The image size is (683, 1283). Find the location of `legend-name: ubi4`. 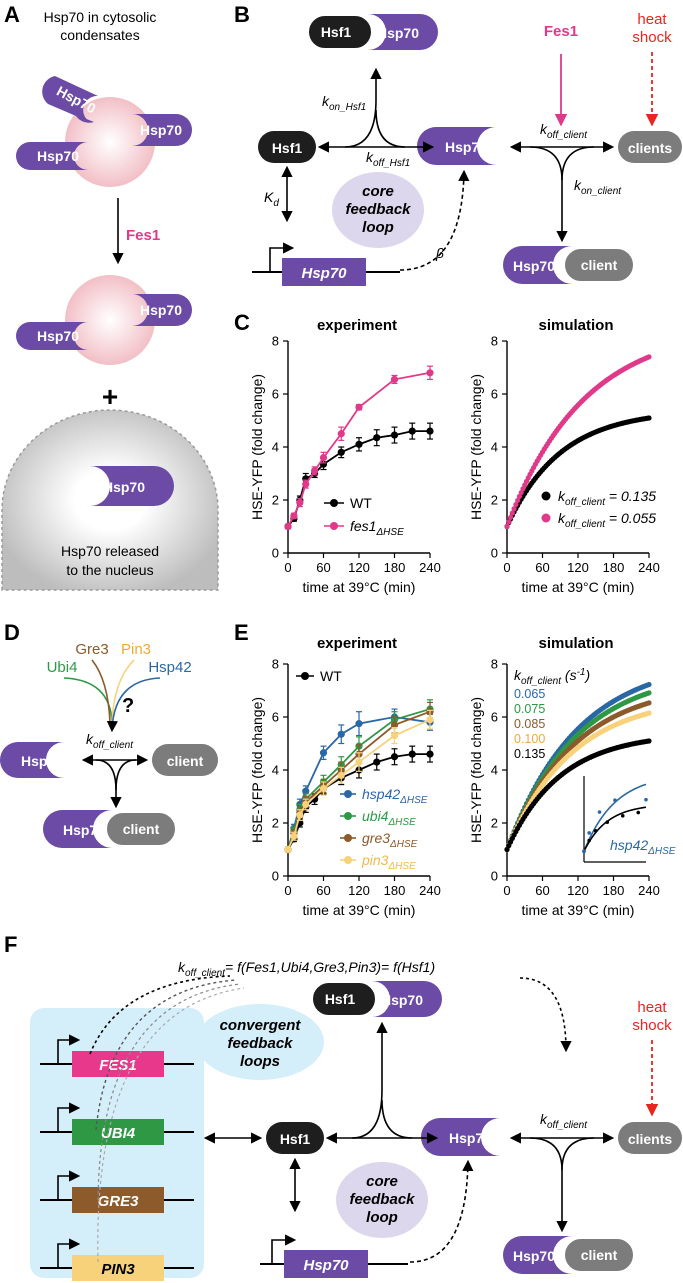

legend-name: ubi4 is located at coordinates (375, 816).